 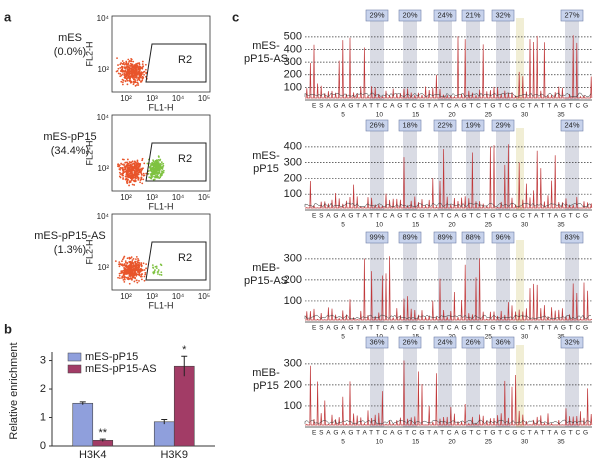 What do you see at coordinates (376, 124) in the screenshot?
I see `percent-label: 26%` at bounding box center [376, 124].